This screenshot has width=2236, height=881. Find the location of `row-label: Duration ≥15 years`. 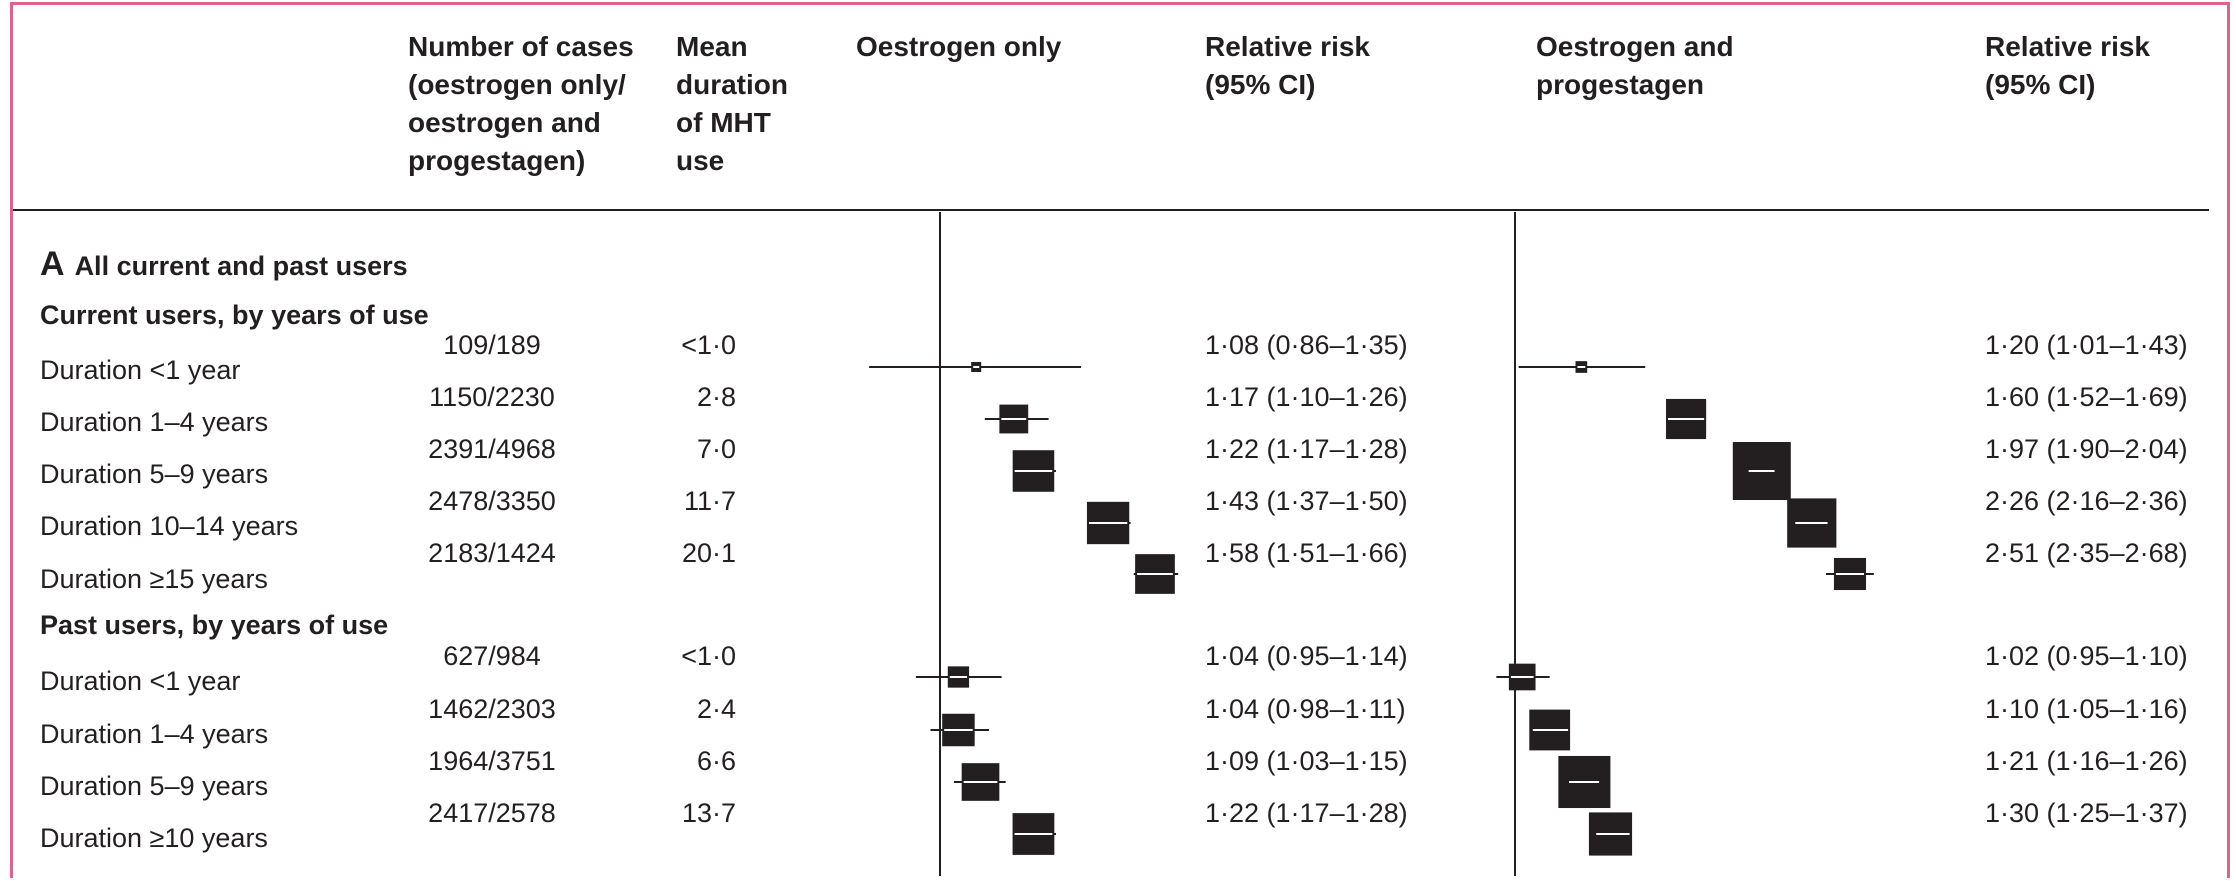

row-label: Duration ≥15 years is located at coordinates (154, 579).